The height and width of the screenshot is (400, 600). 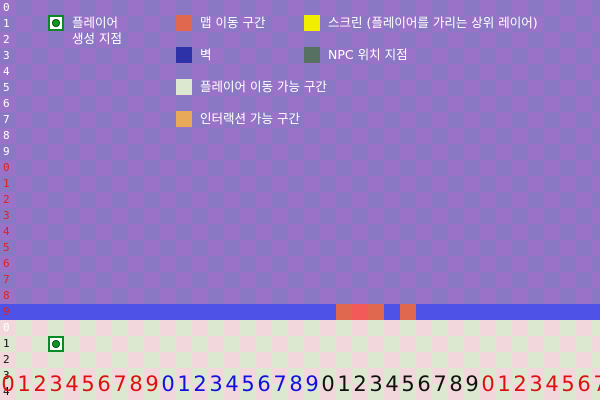 I want to click on column-label: 8, so click(x=296, y=384).